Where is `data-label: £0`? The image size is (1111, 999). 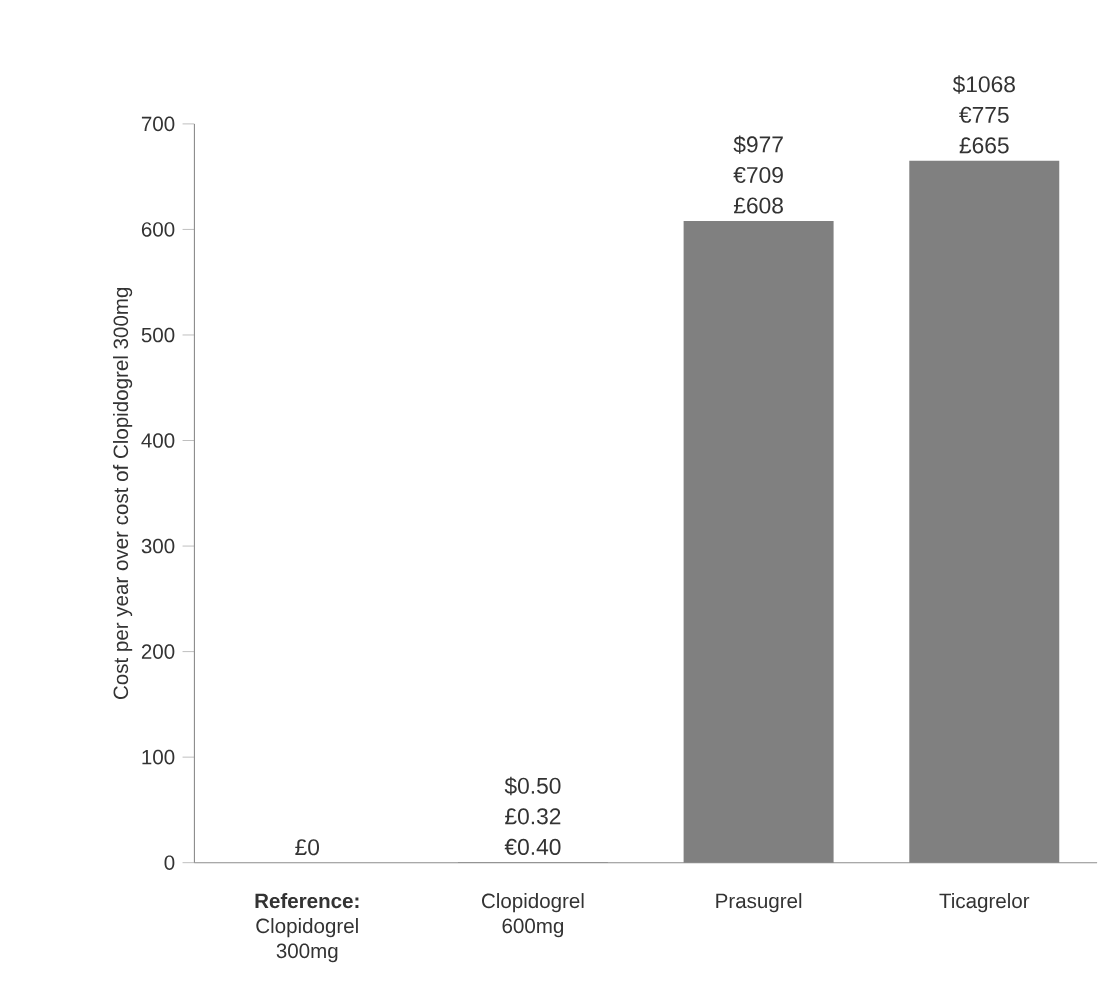
data-label: £0 is located at coordinates (307, 847).